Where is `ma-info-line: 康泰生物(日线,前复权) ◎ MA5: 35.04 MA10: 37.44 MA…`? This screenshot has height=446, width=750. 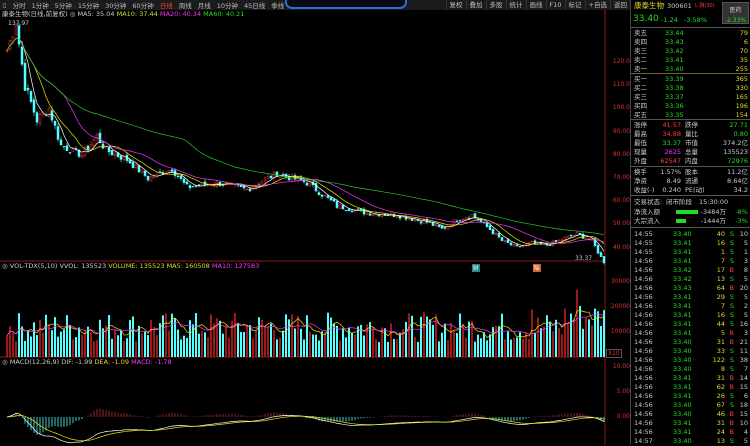
ma-info-line: 康泰生物(日线,前复权) ◎ MA5: 35.04 MA10: 37.44 MA… is located at coordinates (123, 14).